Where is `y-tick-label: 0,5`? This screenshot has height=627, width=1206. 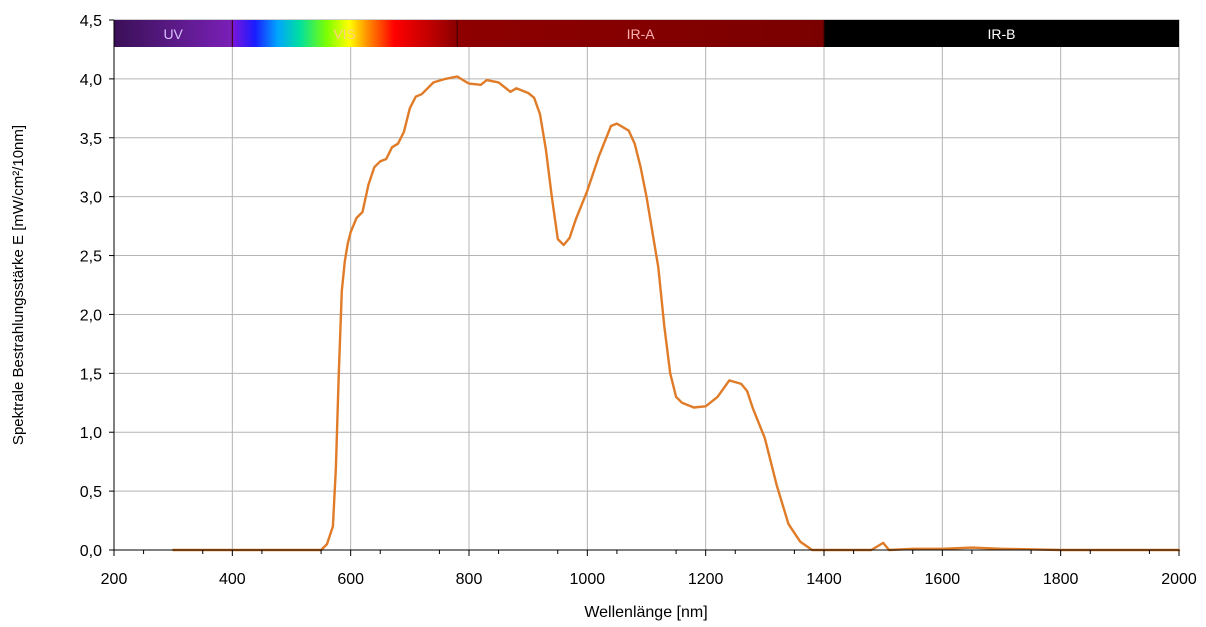 y-tick-label: 0,5 is located at coordinates (91, 492).